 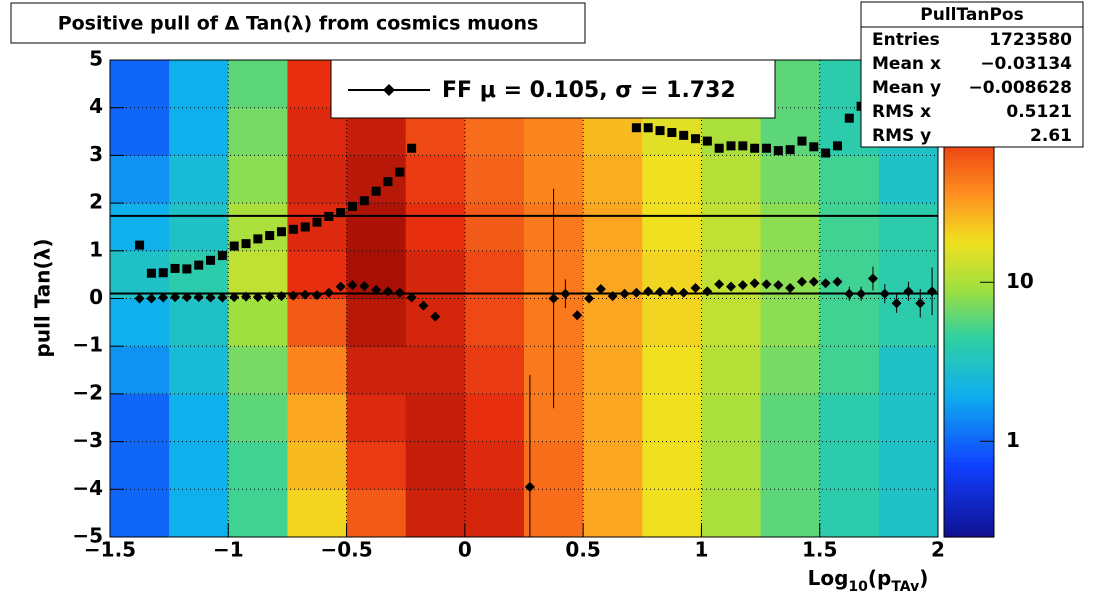 I want to click on stats-frame, so click(x=972, y=74).